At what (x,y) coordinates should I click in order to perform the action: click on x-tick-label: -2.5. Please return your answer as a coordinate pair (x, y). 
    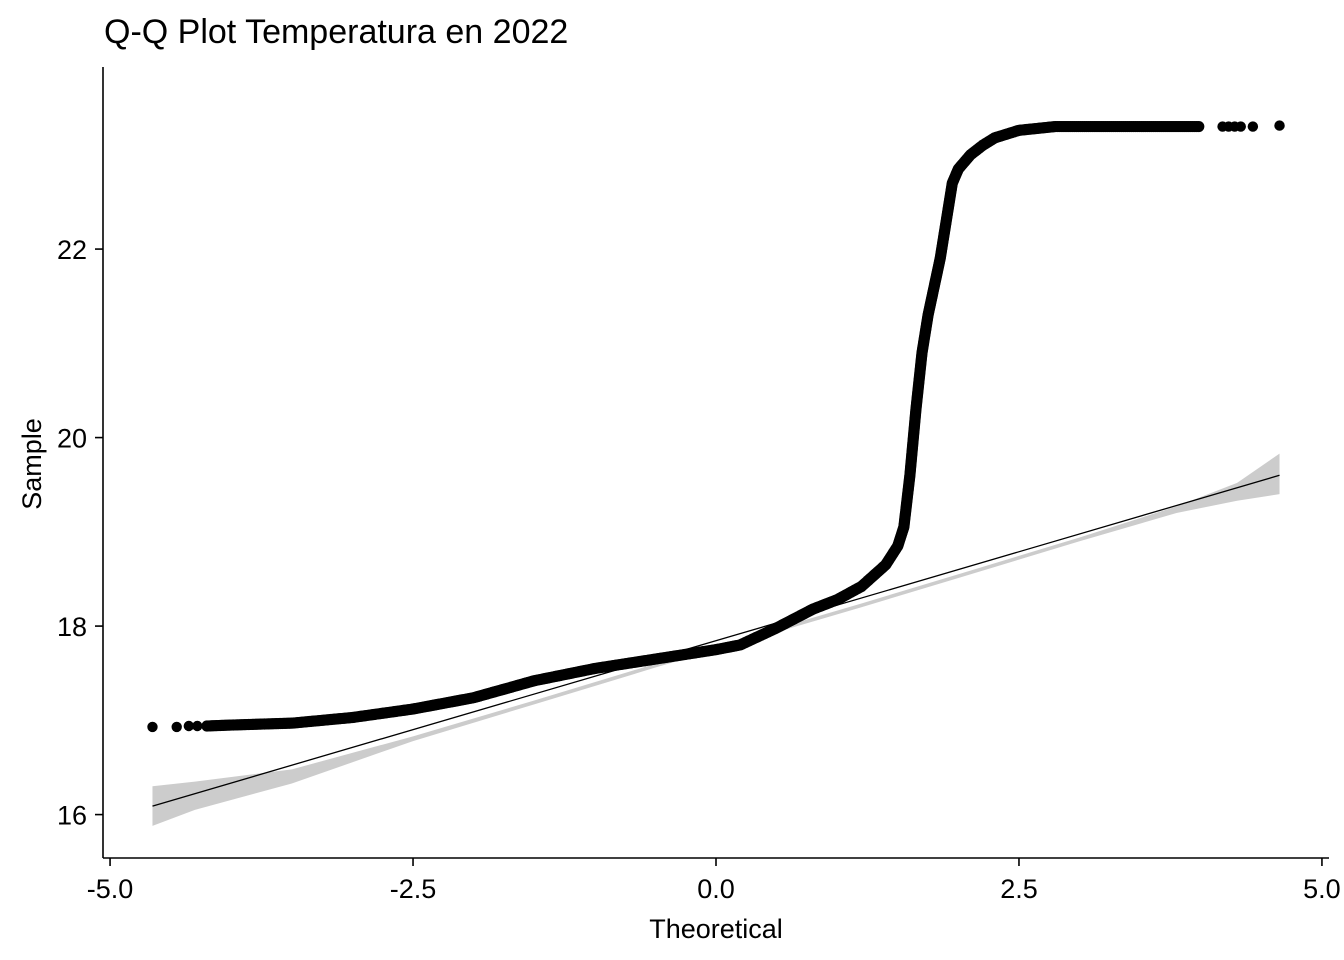
    Looking at the image, I should click on (413, 889).